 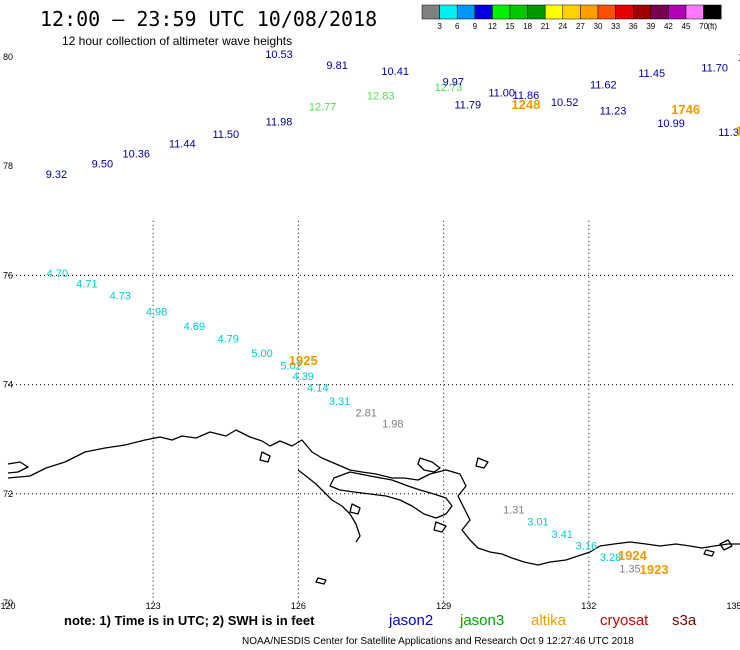 What do you see at coordinates (714, 69) in the screenshot?
I see `wave-height-label: 11.70` at bounding box center [714, 69].